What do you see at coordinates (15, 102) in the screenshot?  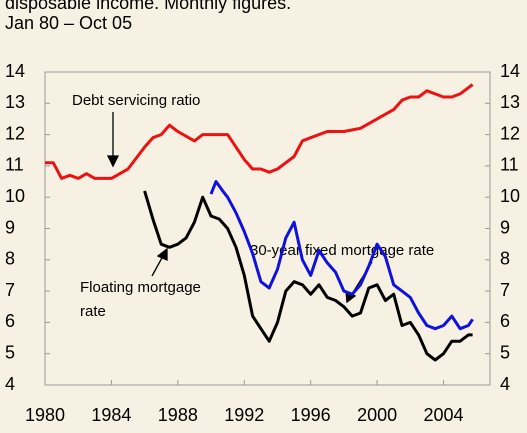 I see `y-tick-label: 13` at bounding box center [15, 102].